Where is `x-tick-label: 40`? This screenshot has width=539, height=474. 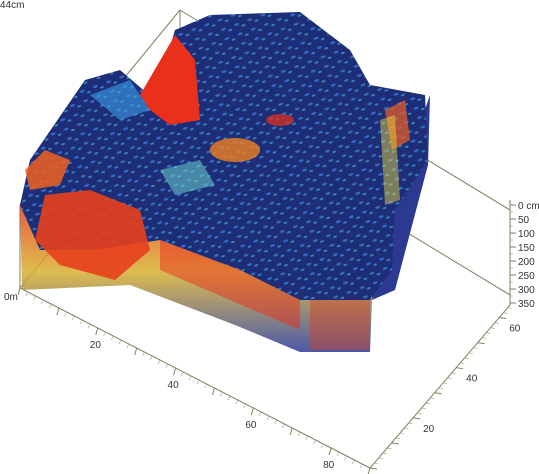 x-tick-label: 40 is located at coordinates (174, 385).